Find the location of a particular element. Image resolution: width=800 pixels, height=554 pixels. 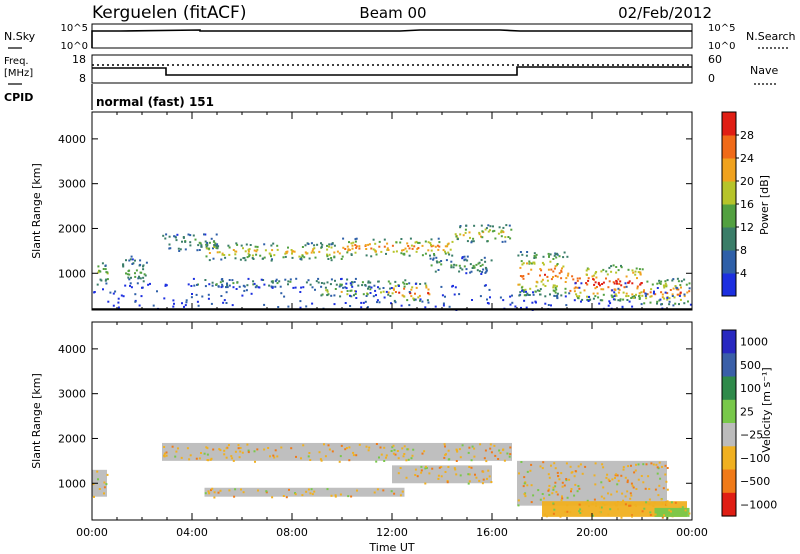

y-tick-label: 1000 is located at coordinates (72, 483).